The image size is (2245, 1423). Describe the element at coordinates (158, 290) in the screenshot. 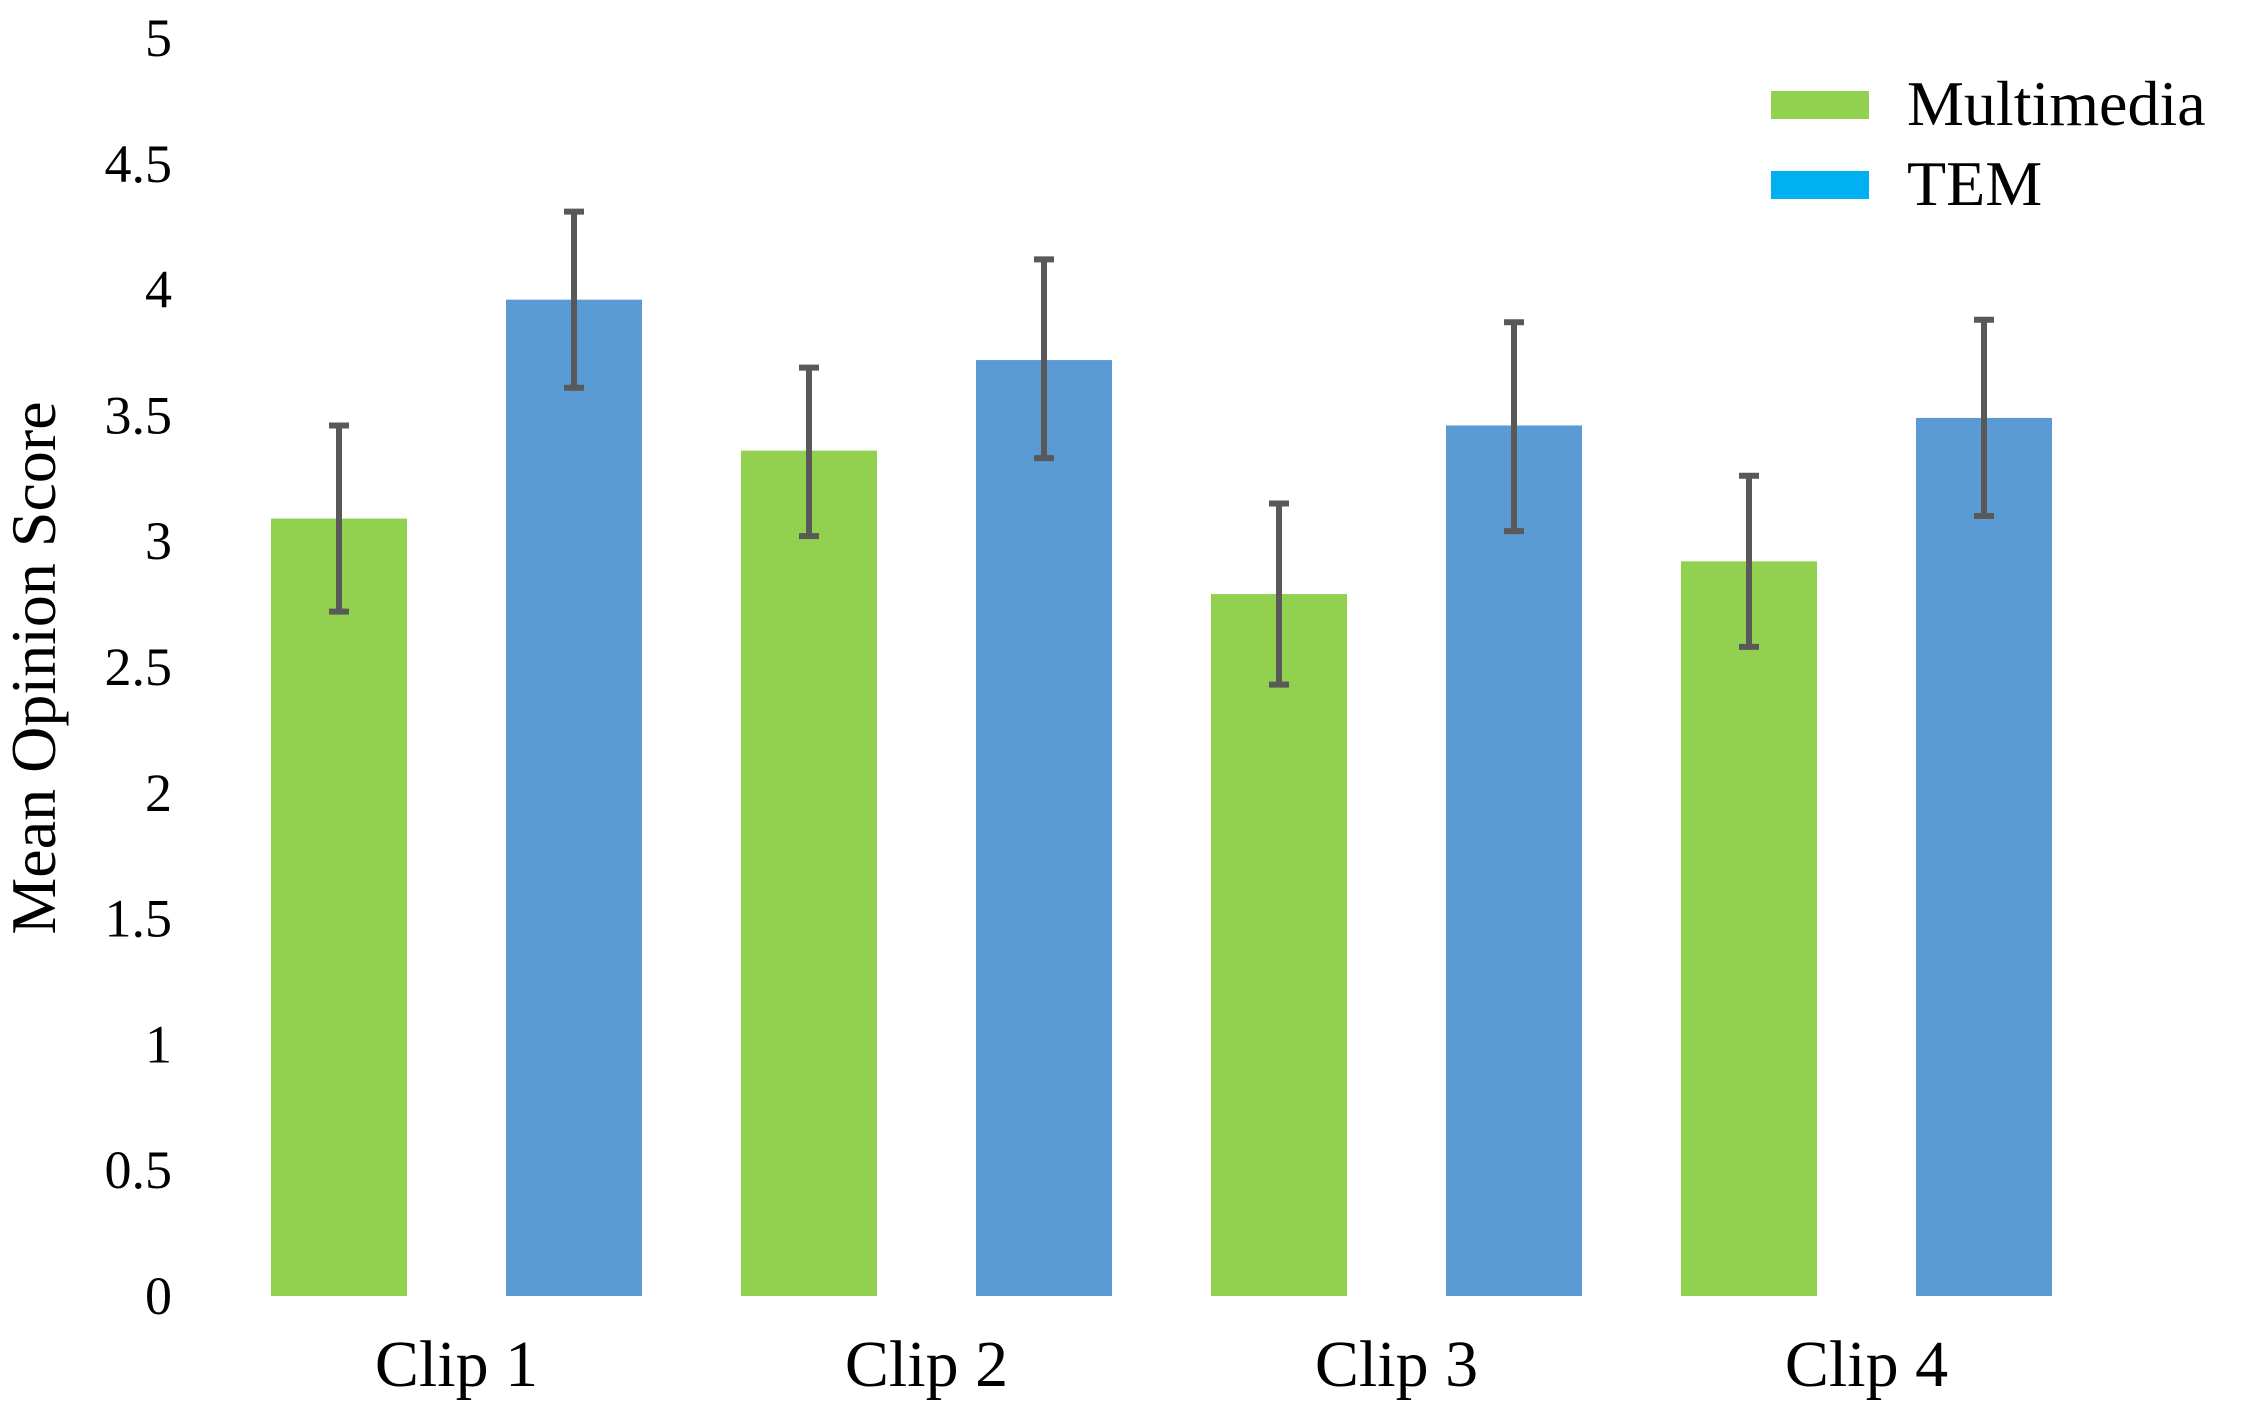

I see `y-tick-label: 4` at that location.